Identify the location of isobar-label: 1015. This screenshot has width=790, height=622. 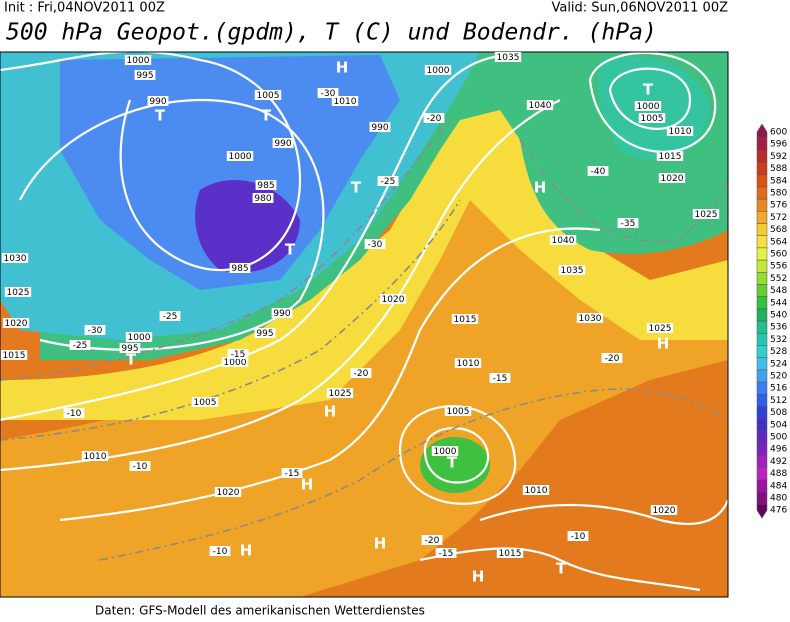
(510, 554).